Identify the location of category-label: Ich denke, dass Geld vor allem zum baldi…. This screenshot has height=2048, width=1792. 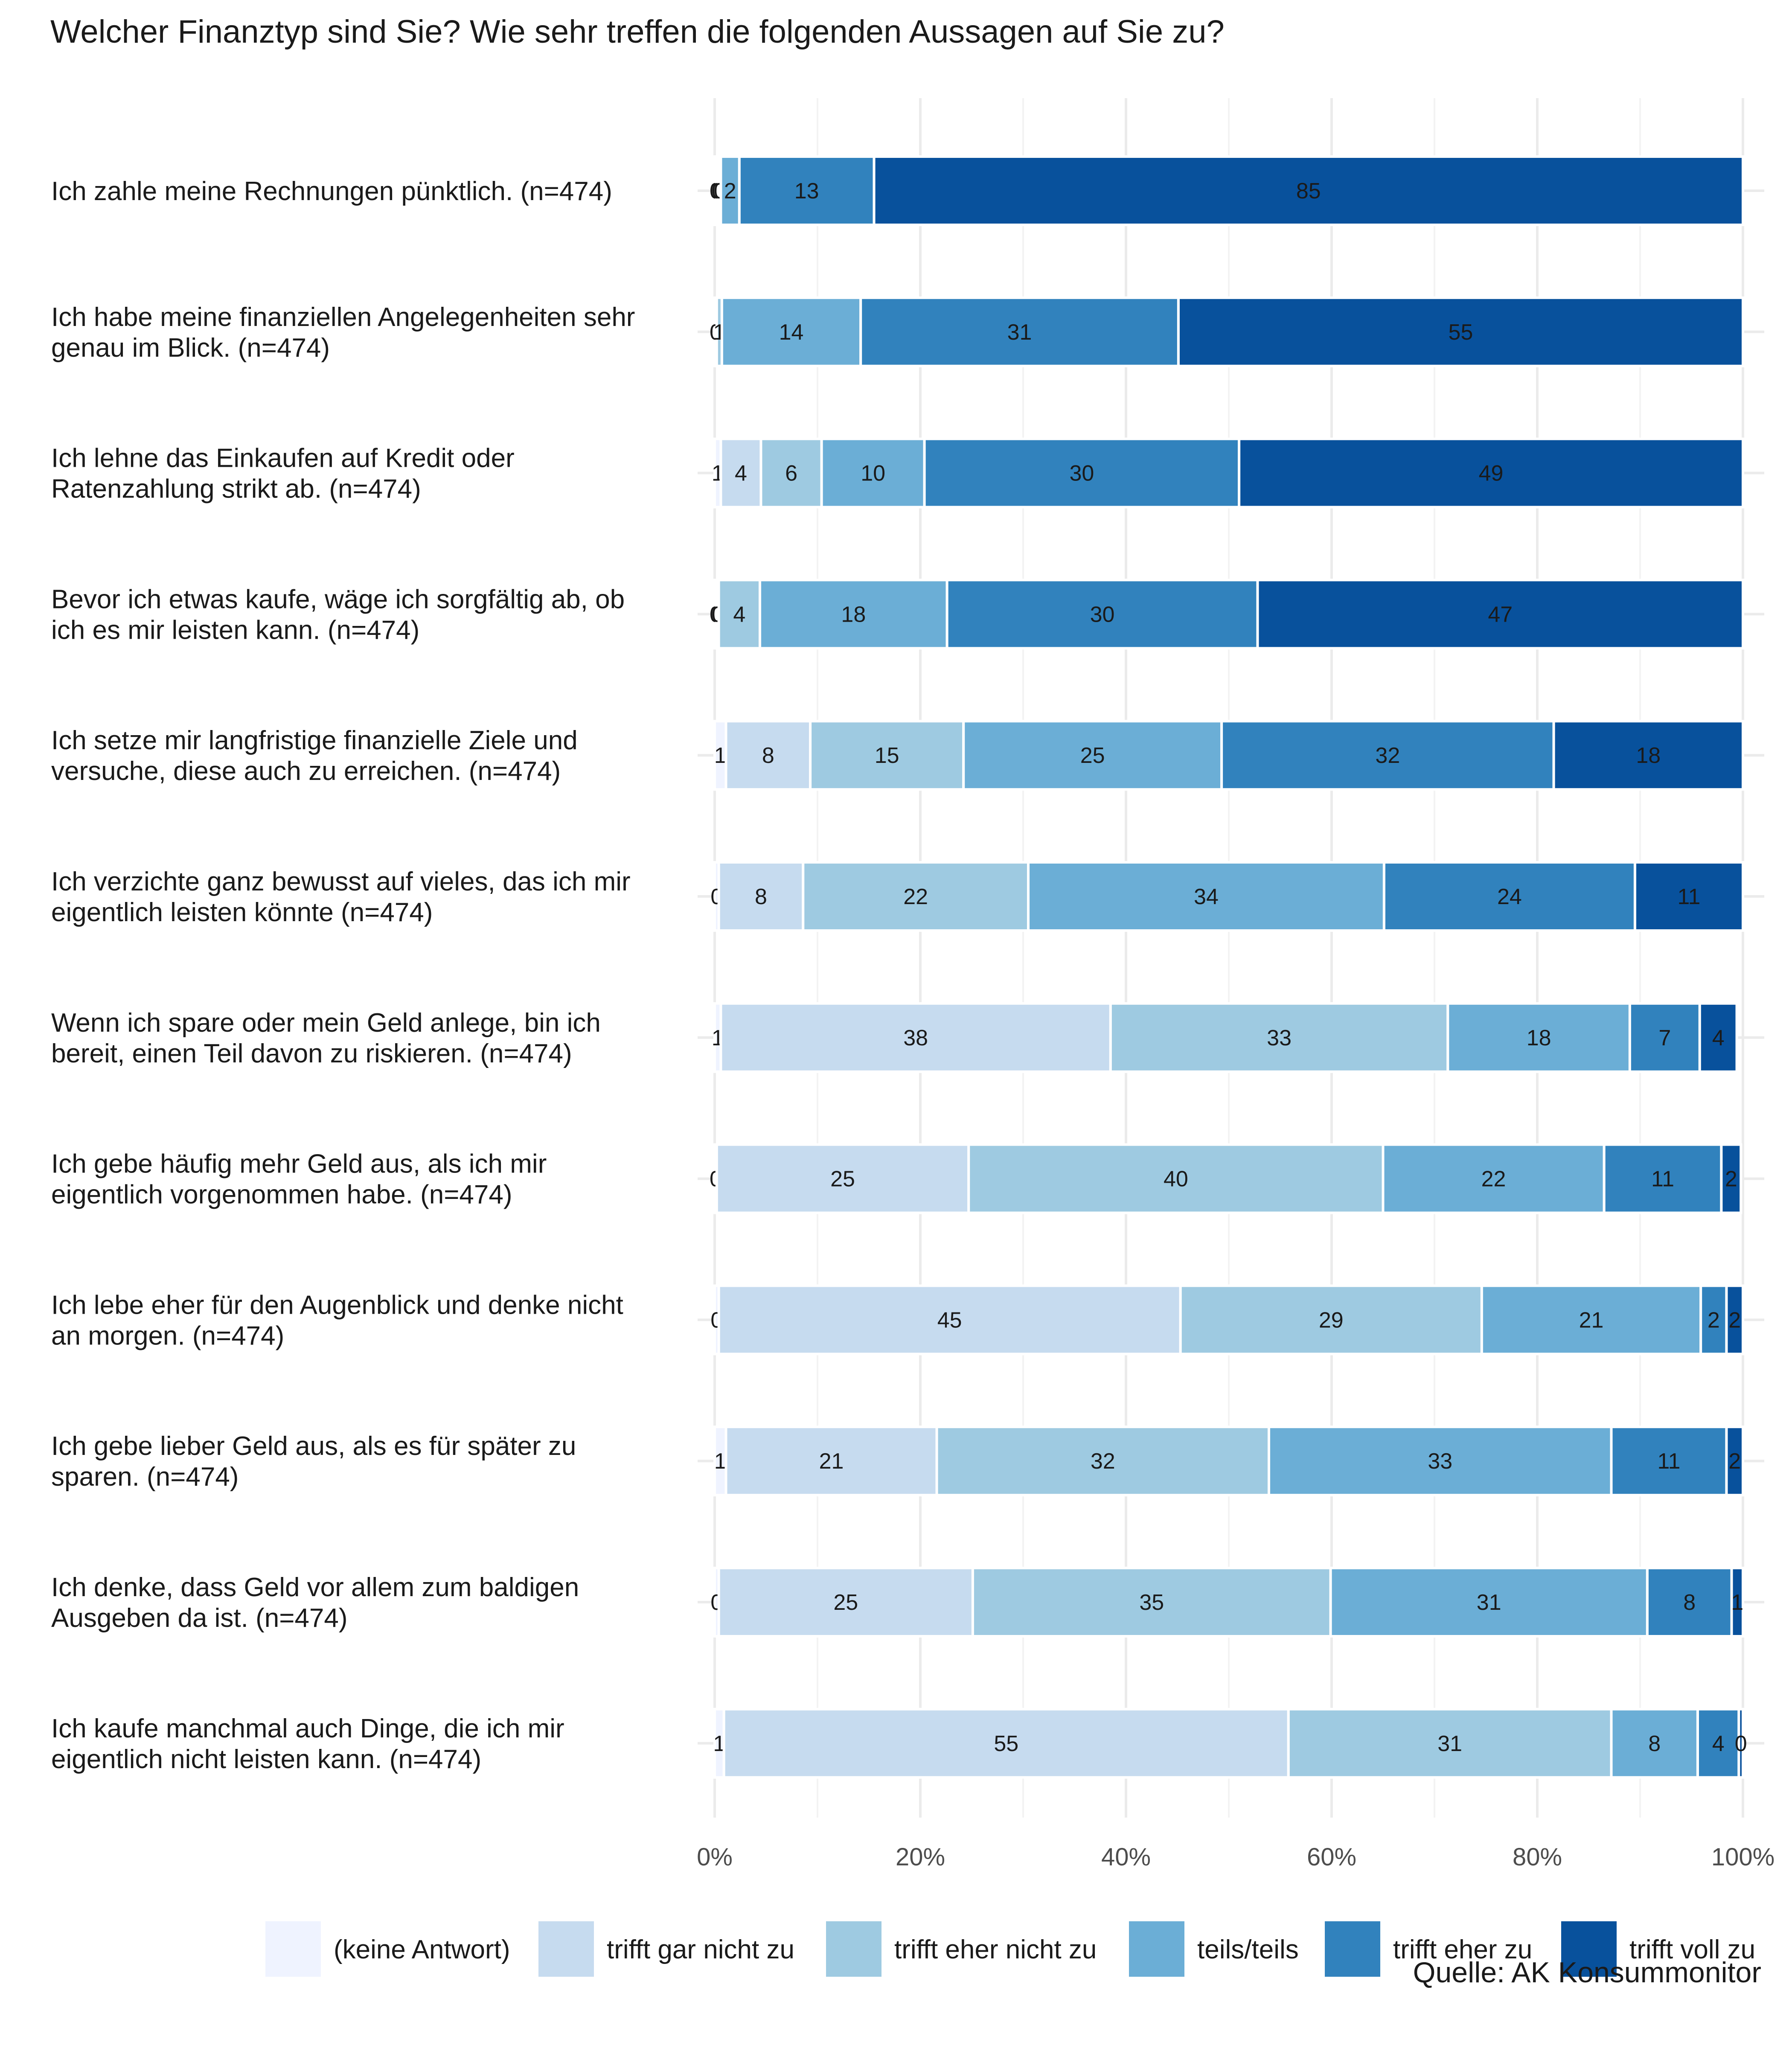
(315, 1587).